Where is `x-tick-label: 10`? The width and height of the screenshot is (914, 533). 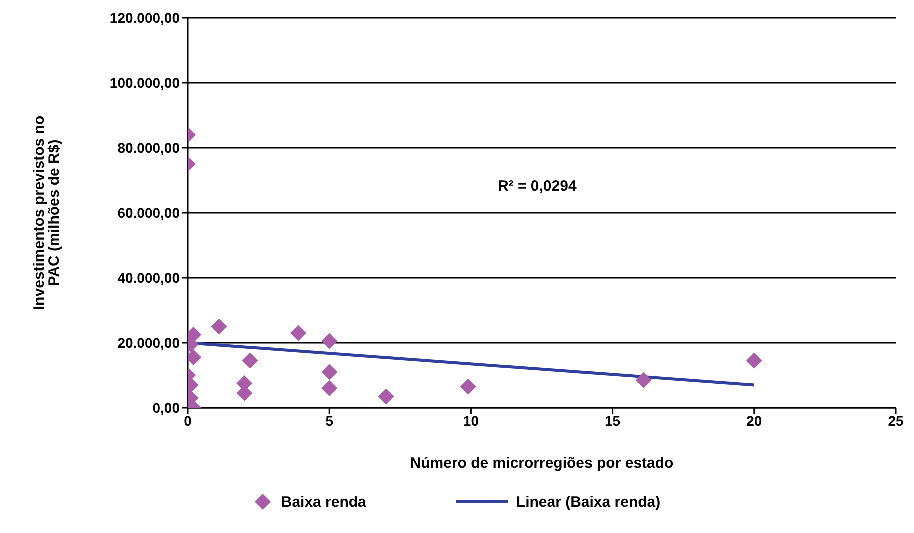 x-tick-label: 10 is located at coordinates (471, 420).